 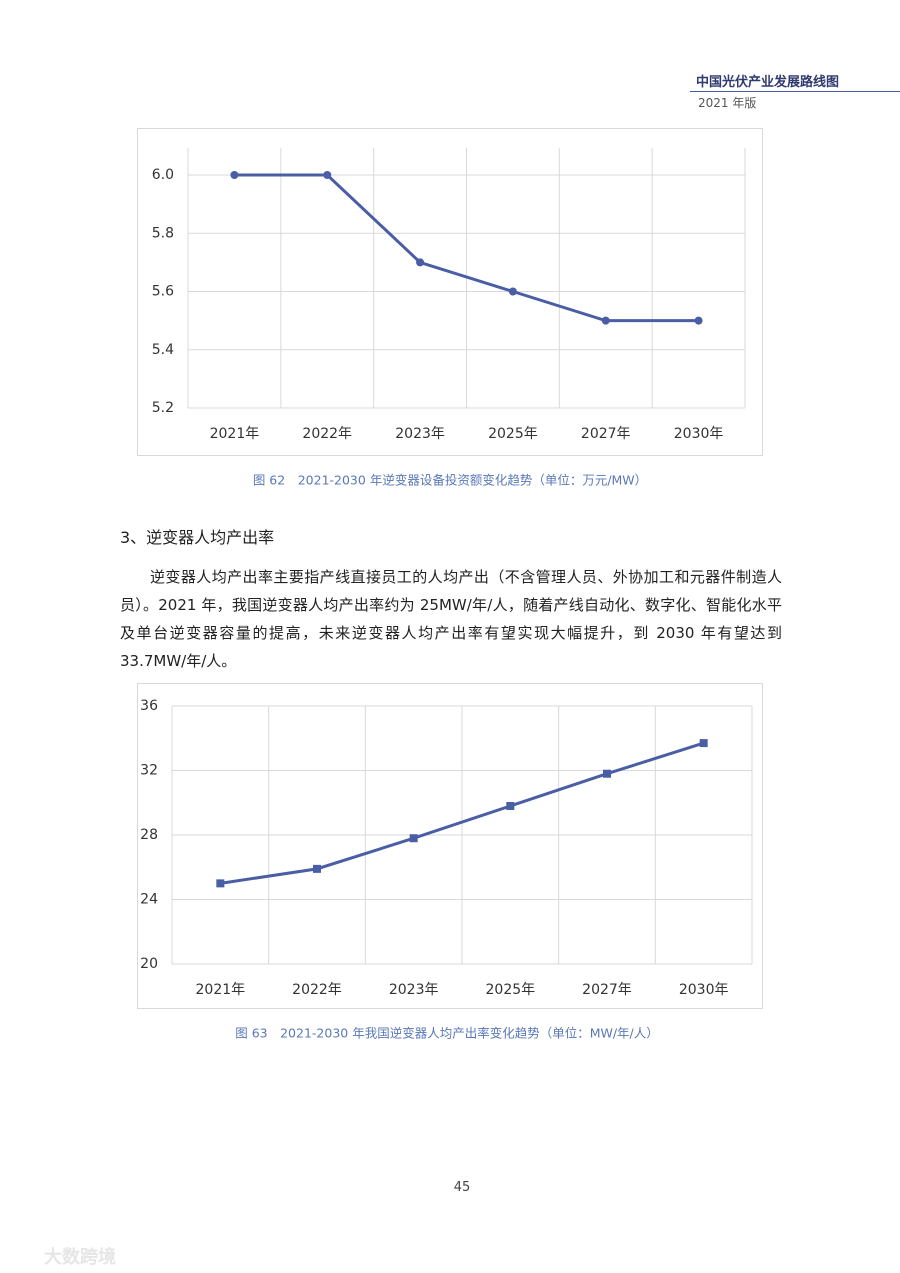 I want to click on y-tick-label: 28, so click(x=149, y=835).